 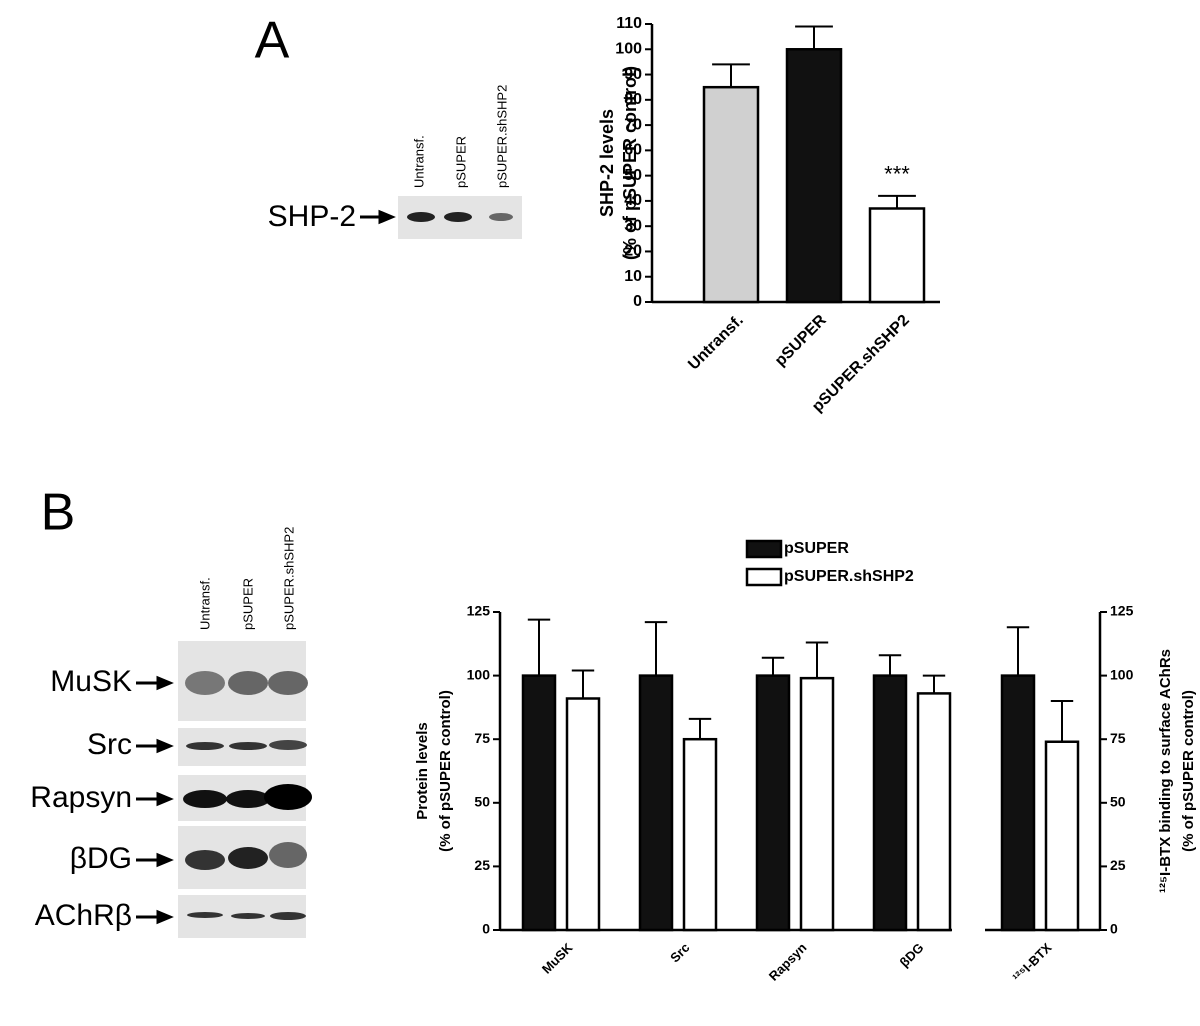 What do you see at coordinates (482, 865) in the screenshot?
I see `y-tick-label: 25` at bounding box center [482, 865].